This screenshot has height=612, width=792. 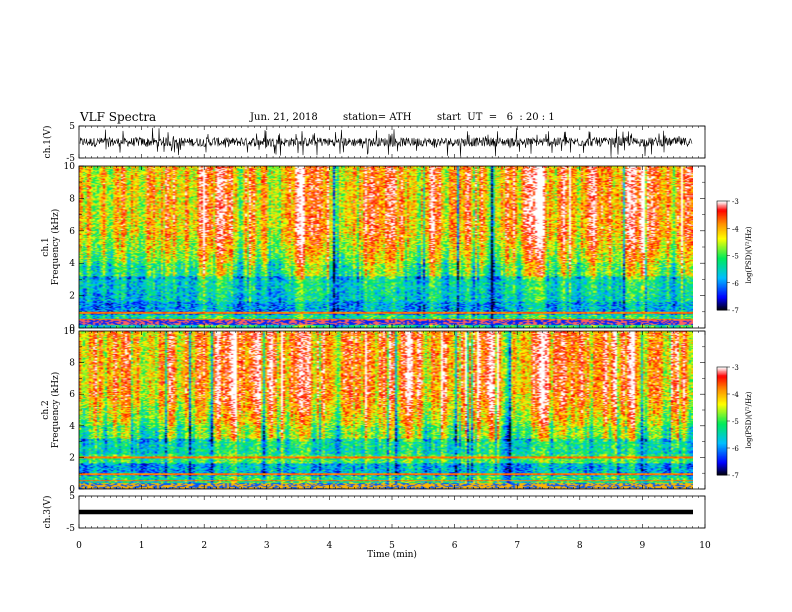 I want to click on ch2-colorbar-label: log(PSD)(V²/Hz), so click(x=749, y=419).